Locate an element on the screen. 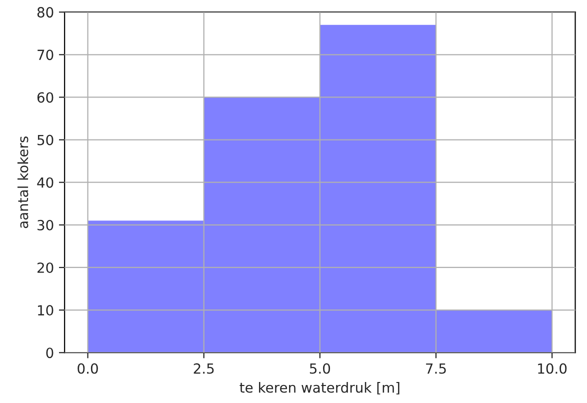 The height and width of the screenshot is (403, 587). y-tick-label: 80 is located at coordinates (45, 12).